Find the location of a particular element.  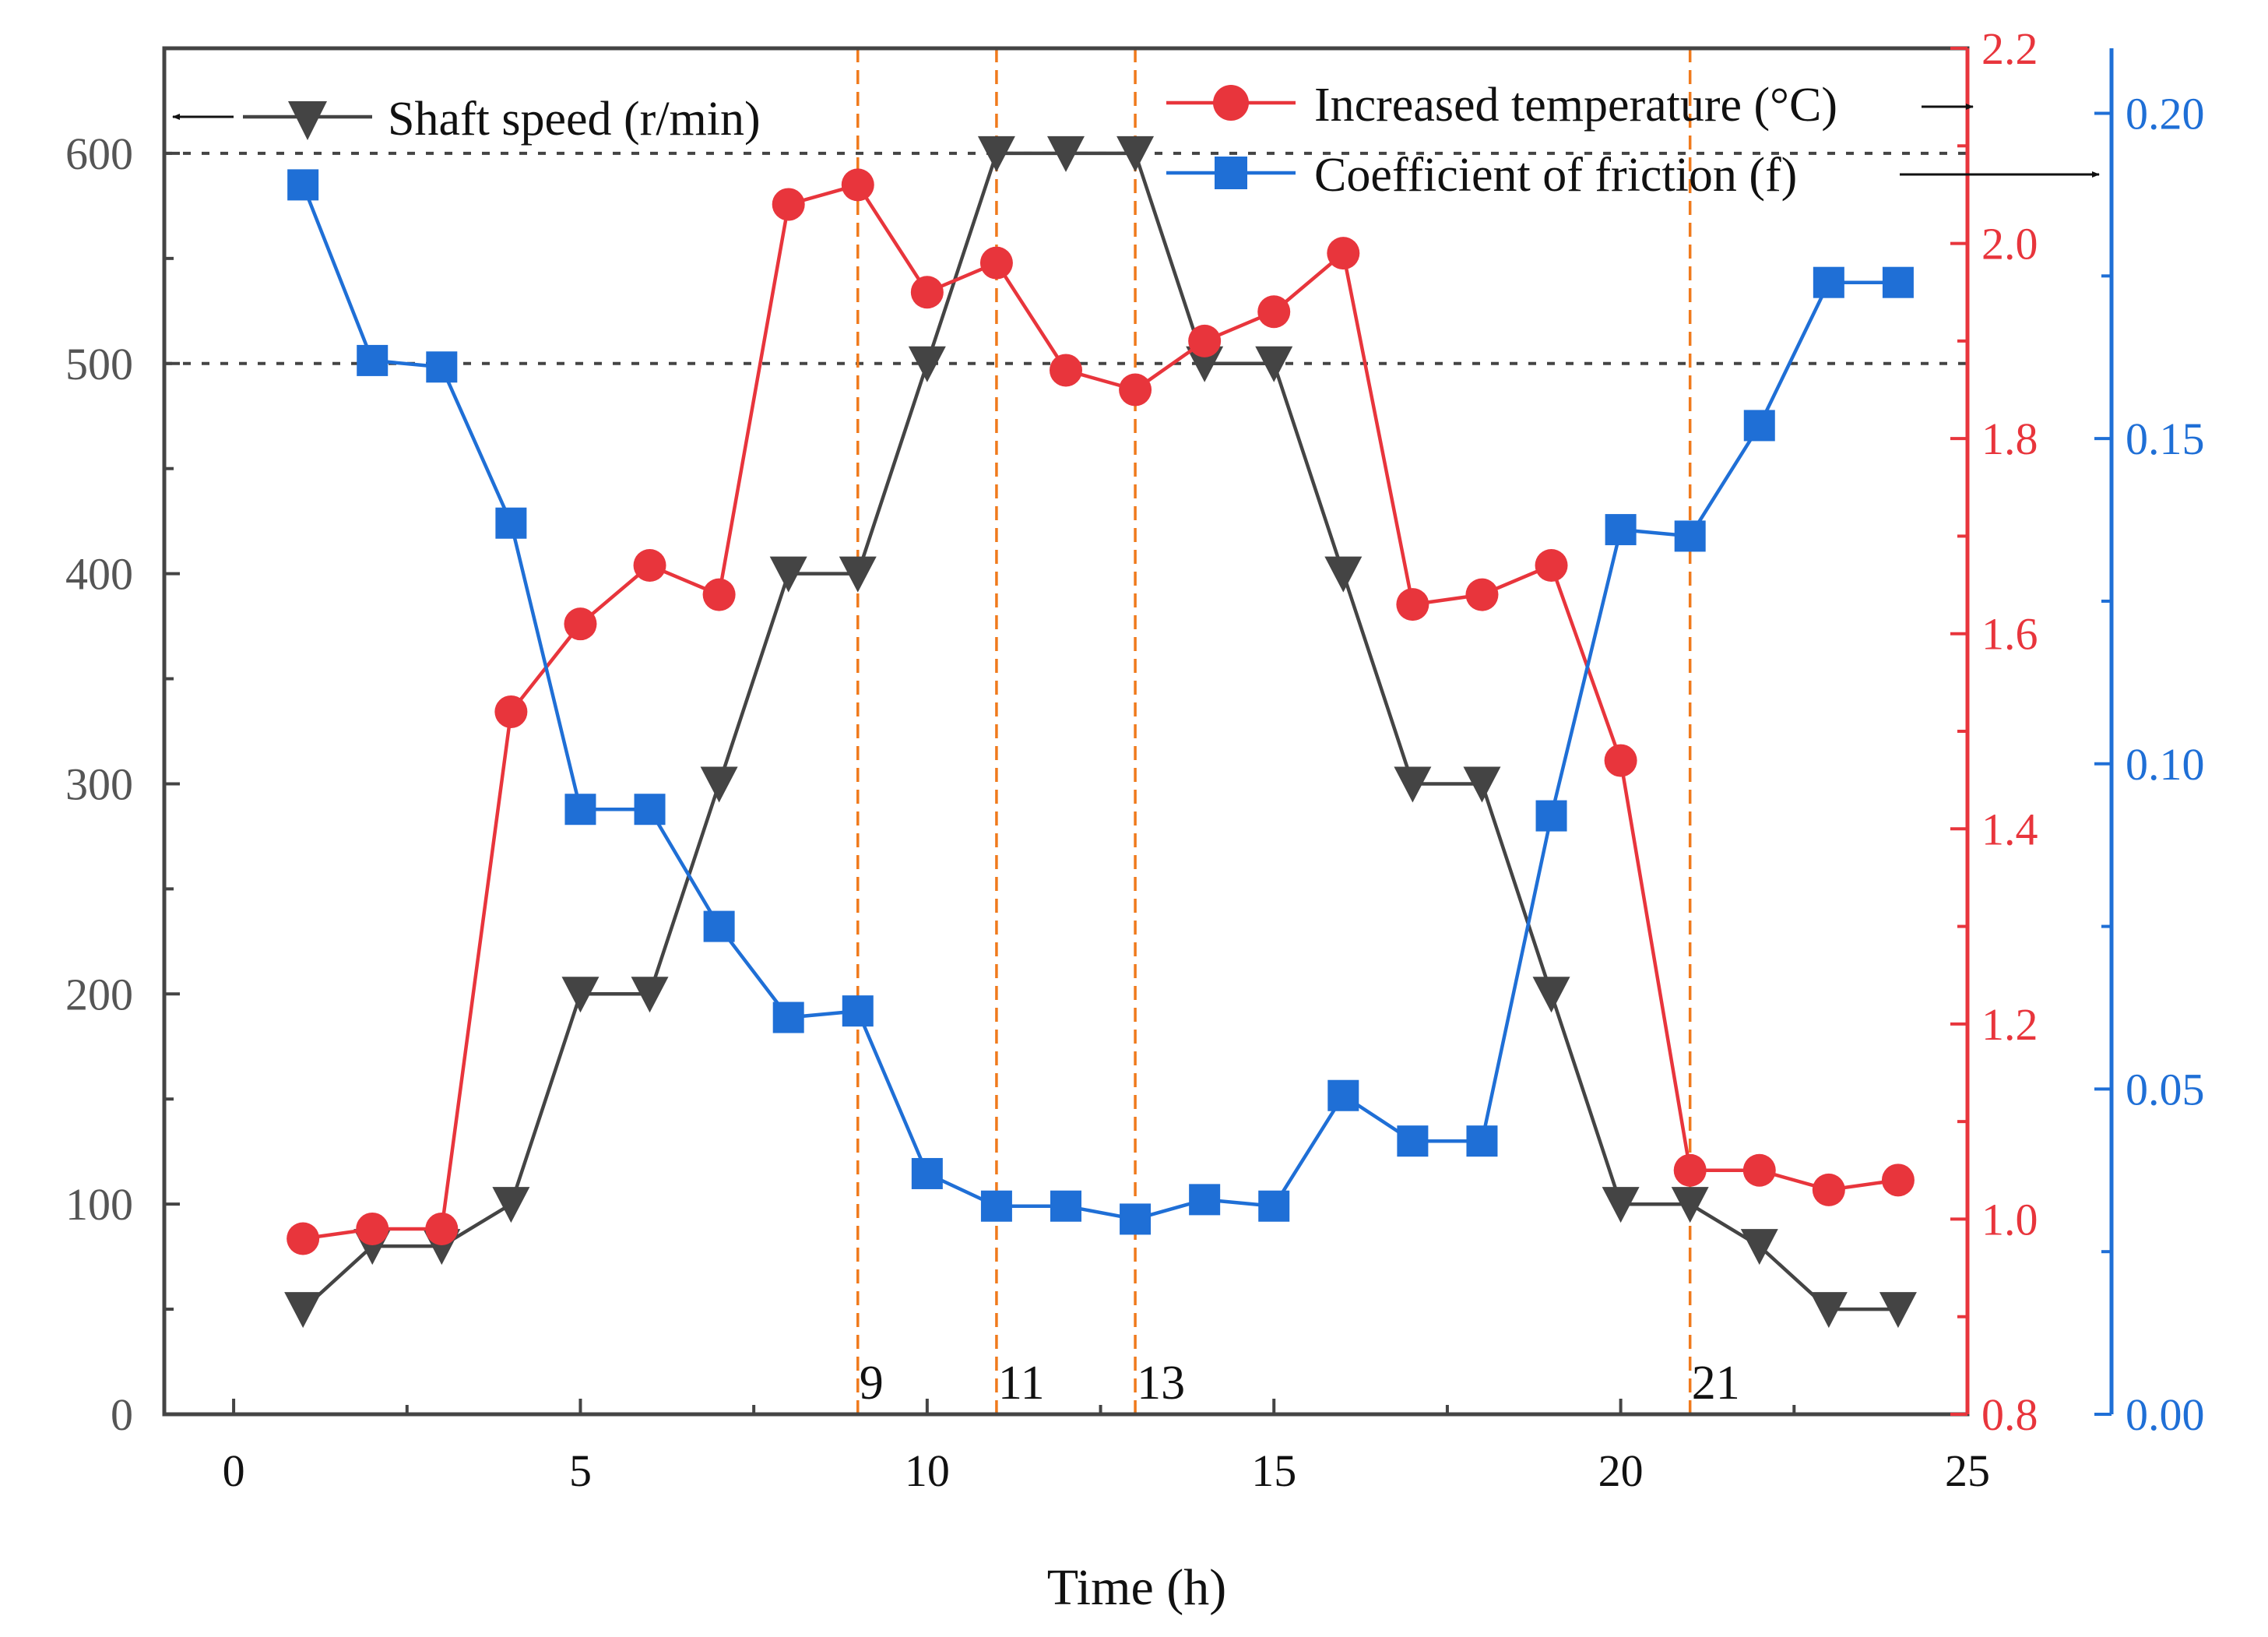

legend-shaft-speed: Shaft speed (r/min) is located at coordinates (467, 119).